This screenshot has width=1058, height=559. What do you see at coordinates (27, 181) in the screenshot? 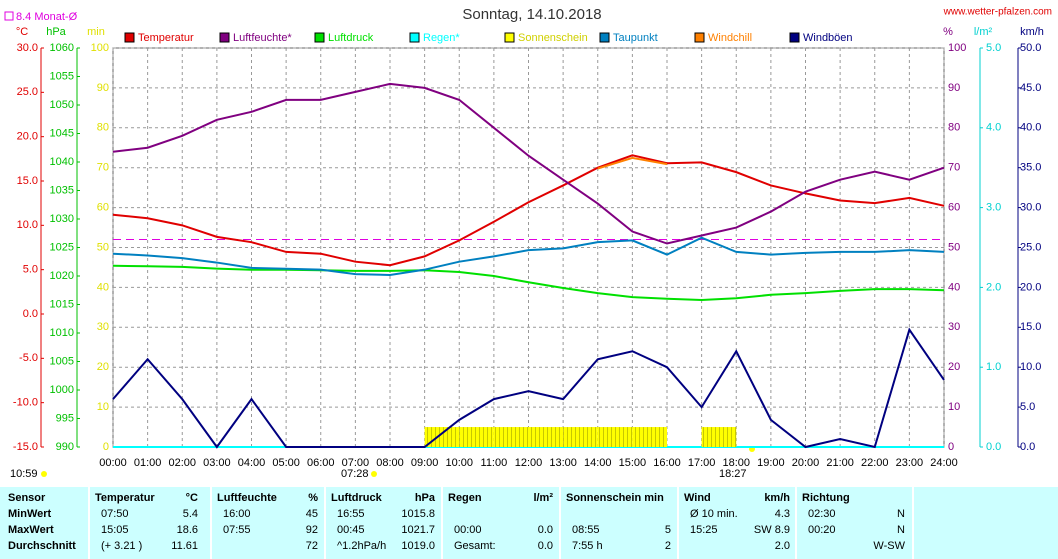
I see `y-tick-label: 15.0` at bounding box center [27, 181].